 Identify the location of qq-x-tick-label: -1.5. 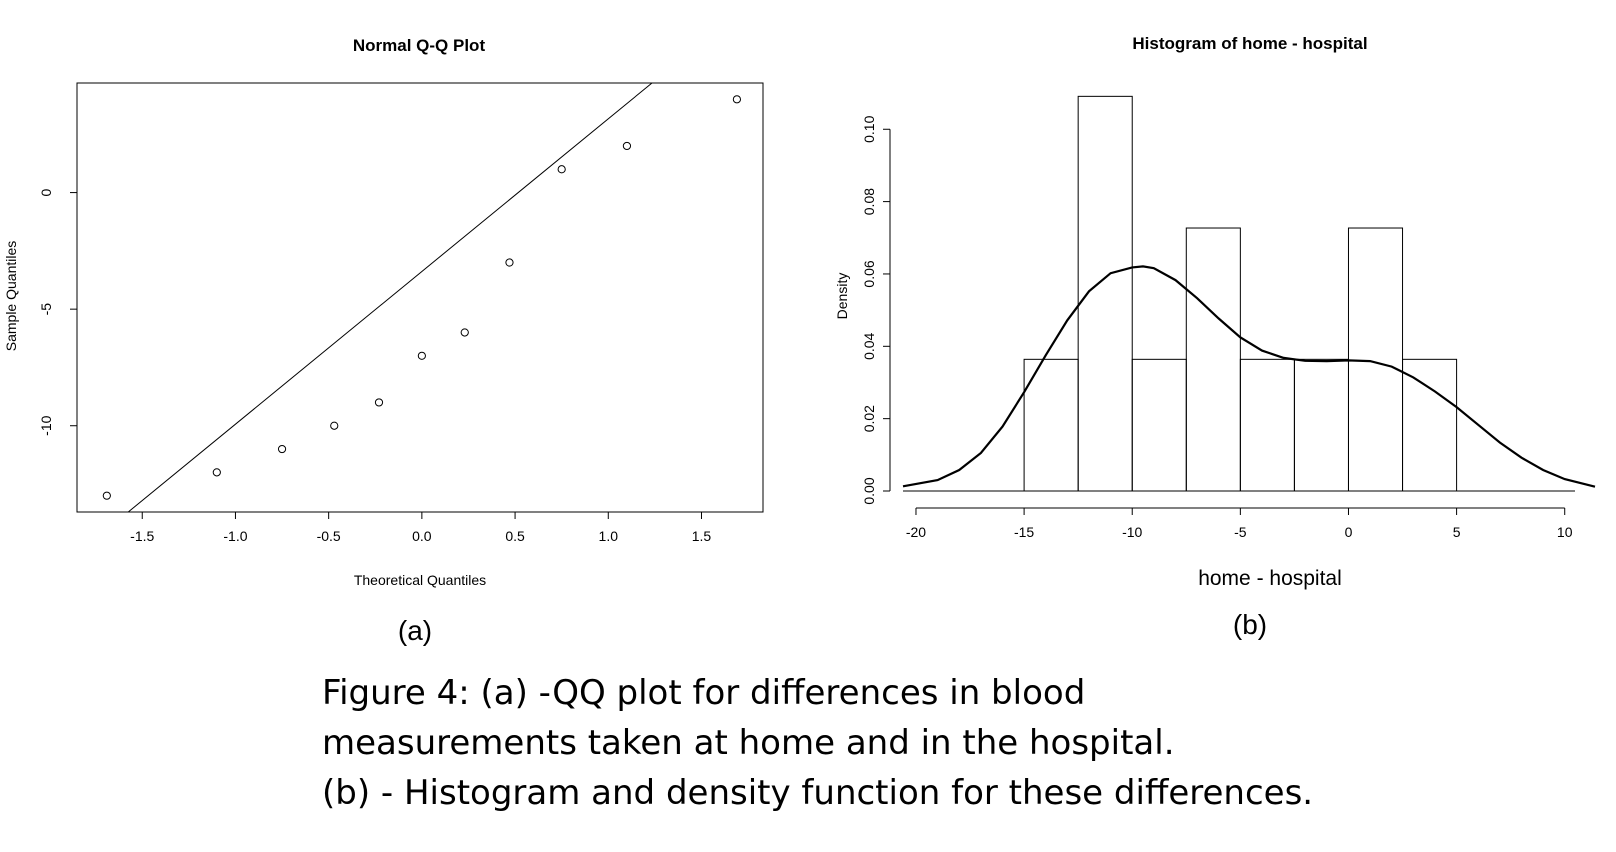
(142, 536).